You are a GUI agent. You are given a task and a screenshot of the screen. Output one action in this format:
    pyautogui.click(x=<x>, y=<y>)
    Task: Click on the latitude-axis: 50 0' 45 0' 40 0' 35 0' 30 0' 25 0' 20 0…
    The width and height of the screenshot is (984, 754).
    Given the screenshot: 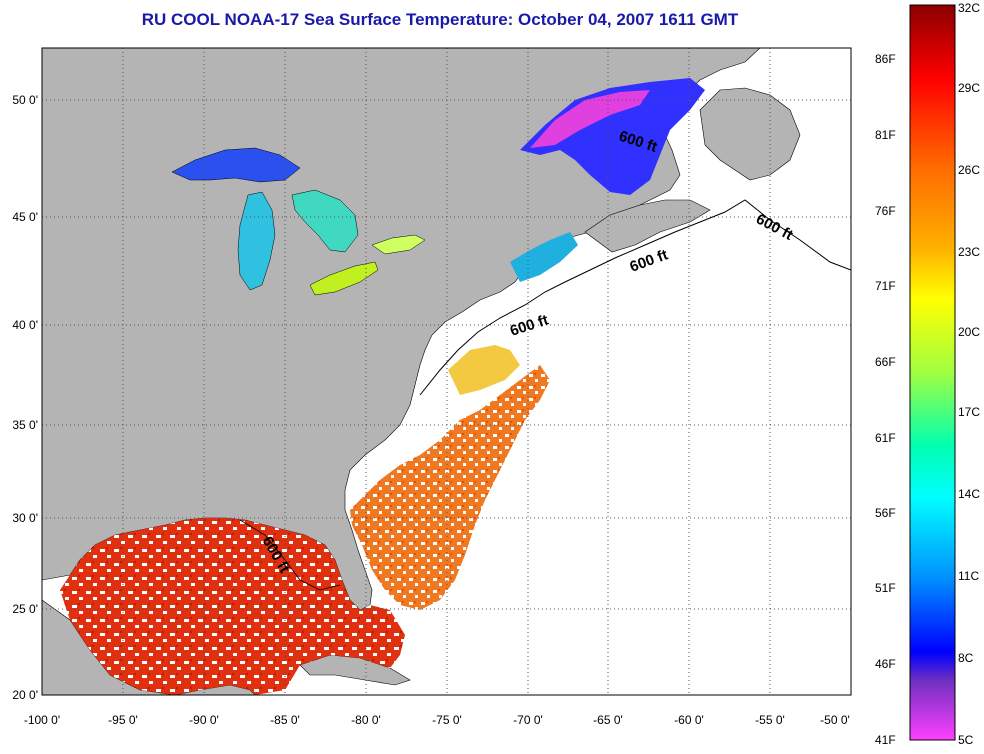 What is the action you would take?
    pyautogui.click(x=25, y=397)
    